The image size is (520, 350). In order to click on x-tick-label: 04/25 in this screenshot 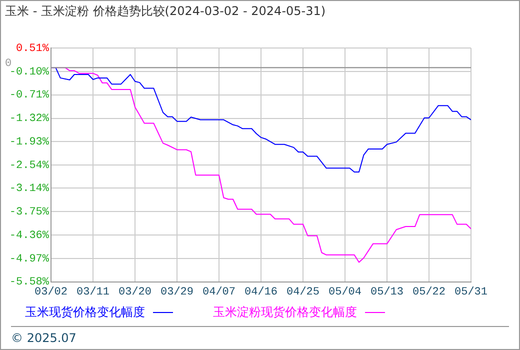, I will do `click(303, 292)`.